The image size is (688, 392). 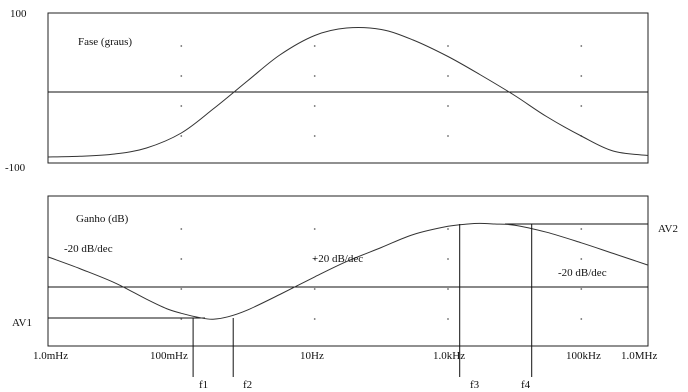 I want to click on f1-label: f1, so click(x=203, y=385).